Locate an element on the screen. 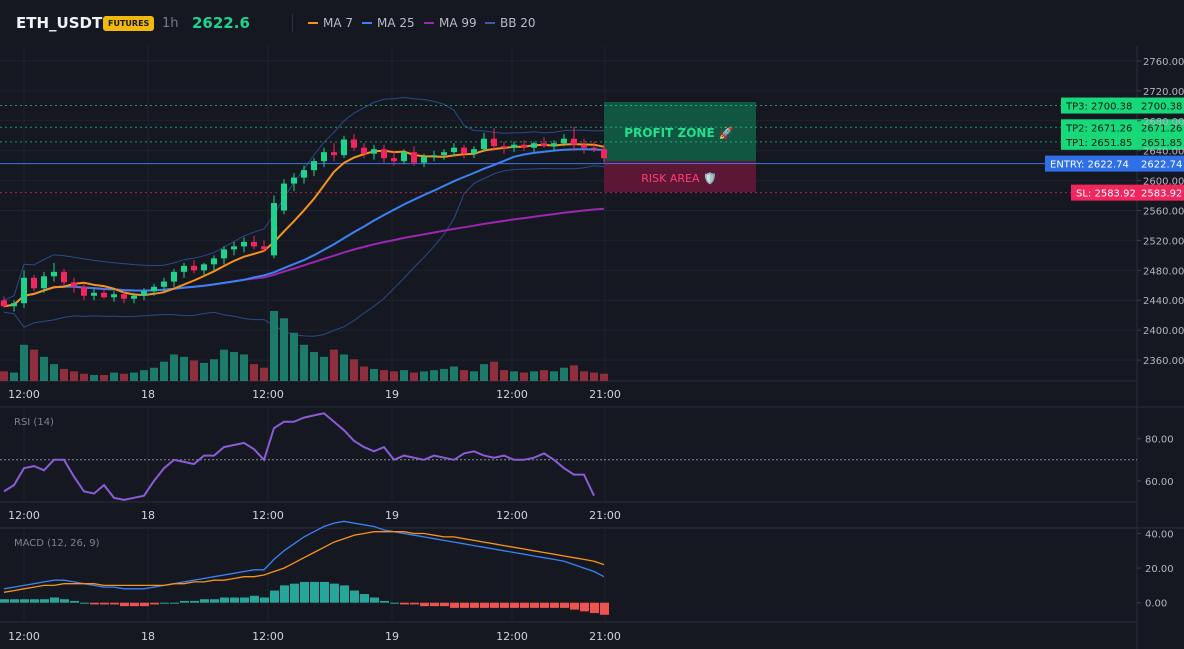  macd-line is located at coordinates (304, 555).